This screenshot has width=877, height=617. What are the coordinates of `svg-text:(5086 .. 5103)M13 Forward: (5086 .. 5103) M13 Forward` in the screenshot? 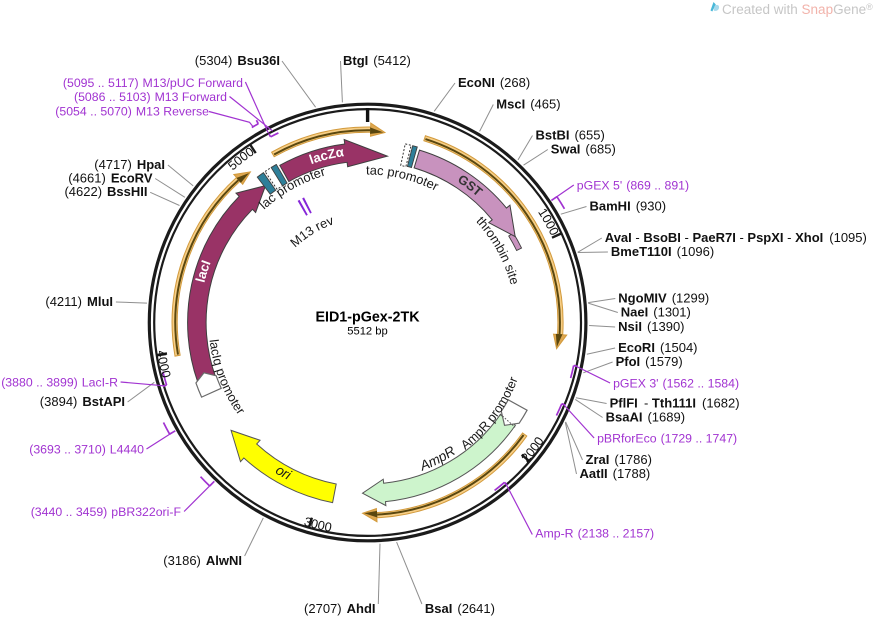 It's located at (150, 97).